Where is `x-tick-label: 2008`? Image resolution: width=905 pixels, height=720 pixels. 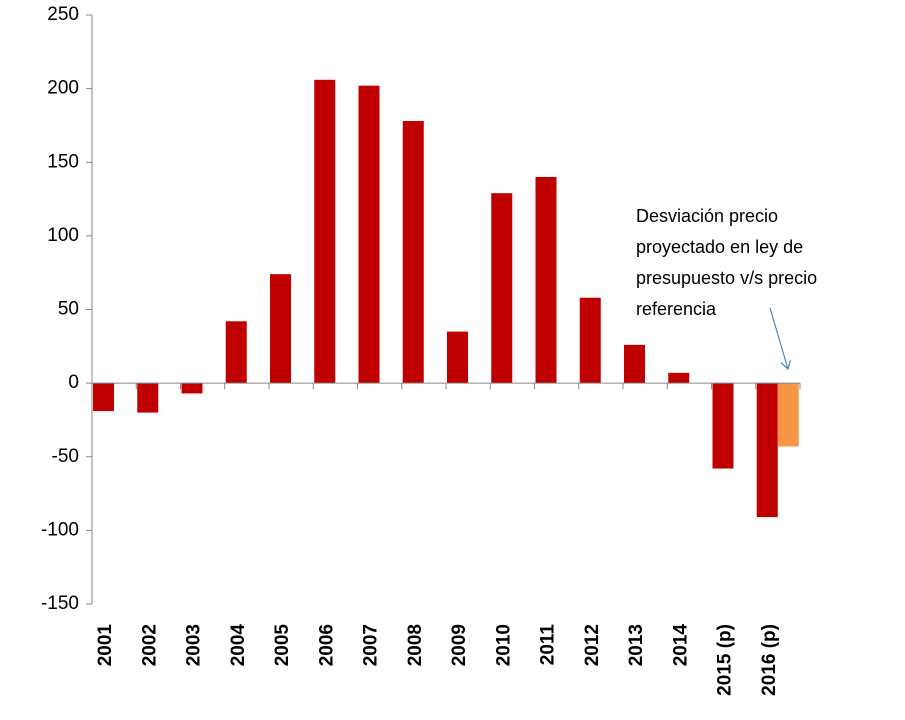 x-tick-label: 2008 is located at coordinates (415, 645).